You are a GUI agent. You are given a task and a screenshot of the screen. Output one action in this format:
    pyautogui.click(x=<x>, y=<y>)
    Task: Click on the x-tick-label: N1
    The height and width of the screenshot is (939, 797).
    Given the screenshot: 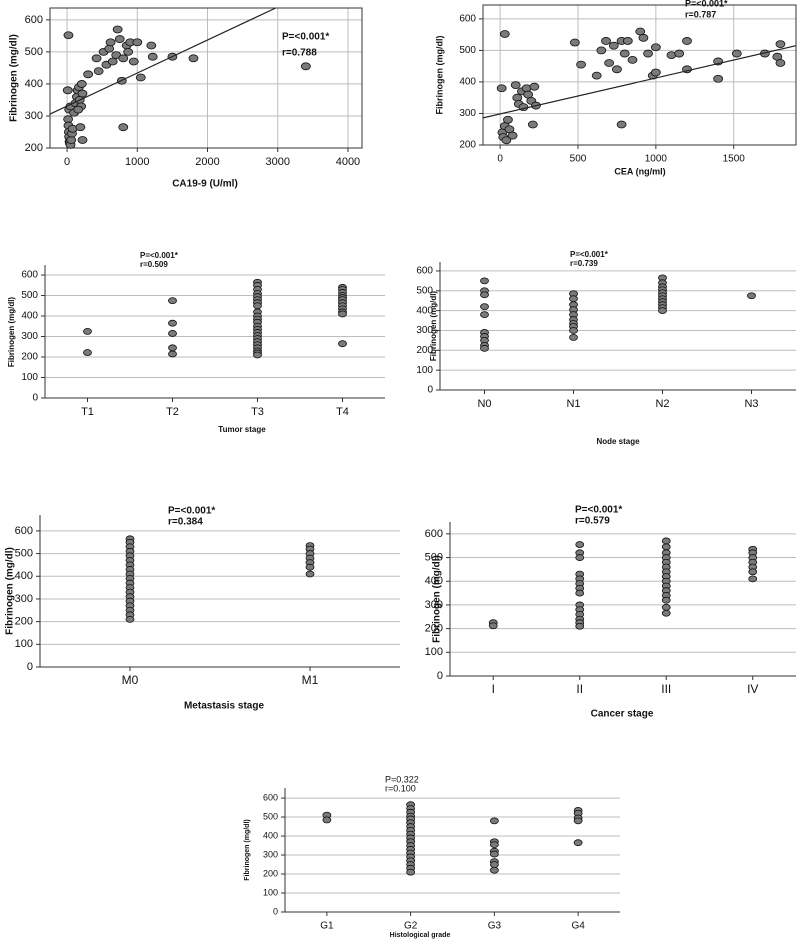 What is the action you would take?
    pyautogui.click(x=573, y=404)
    